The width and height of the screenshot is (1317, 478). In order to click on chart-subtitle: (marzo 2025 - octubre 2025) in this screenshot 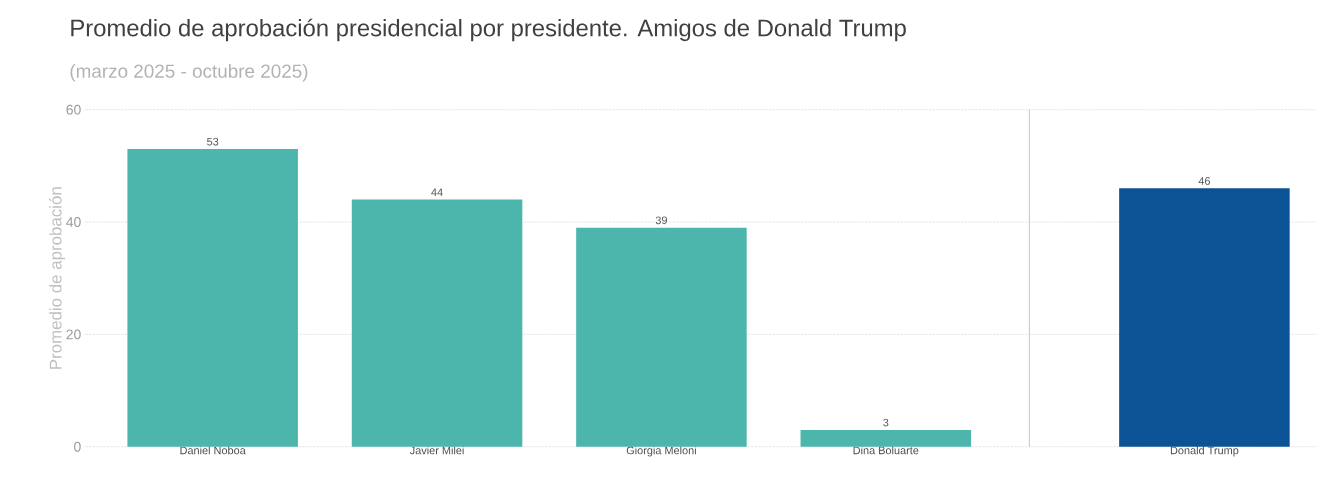, I will do `click(189, 73)`.